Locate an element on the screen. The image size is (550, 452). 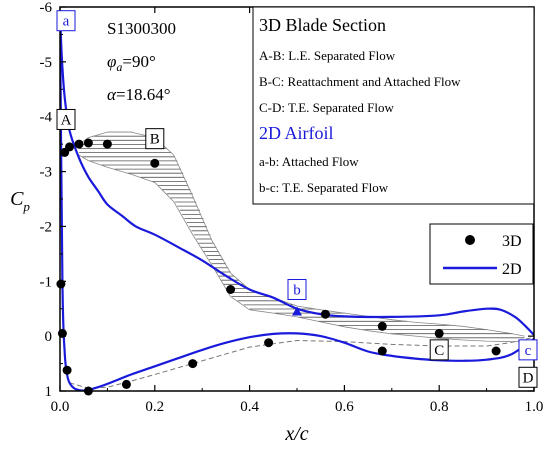
notes-title-3d: 3D Blade Section is located at coordinates (322, 25).